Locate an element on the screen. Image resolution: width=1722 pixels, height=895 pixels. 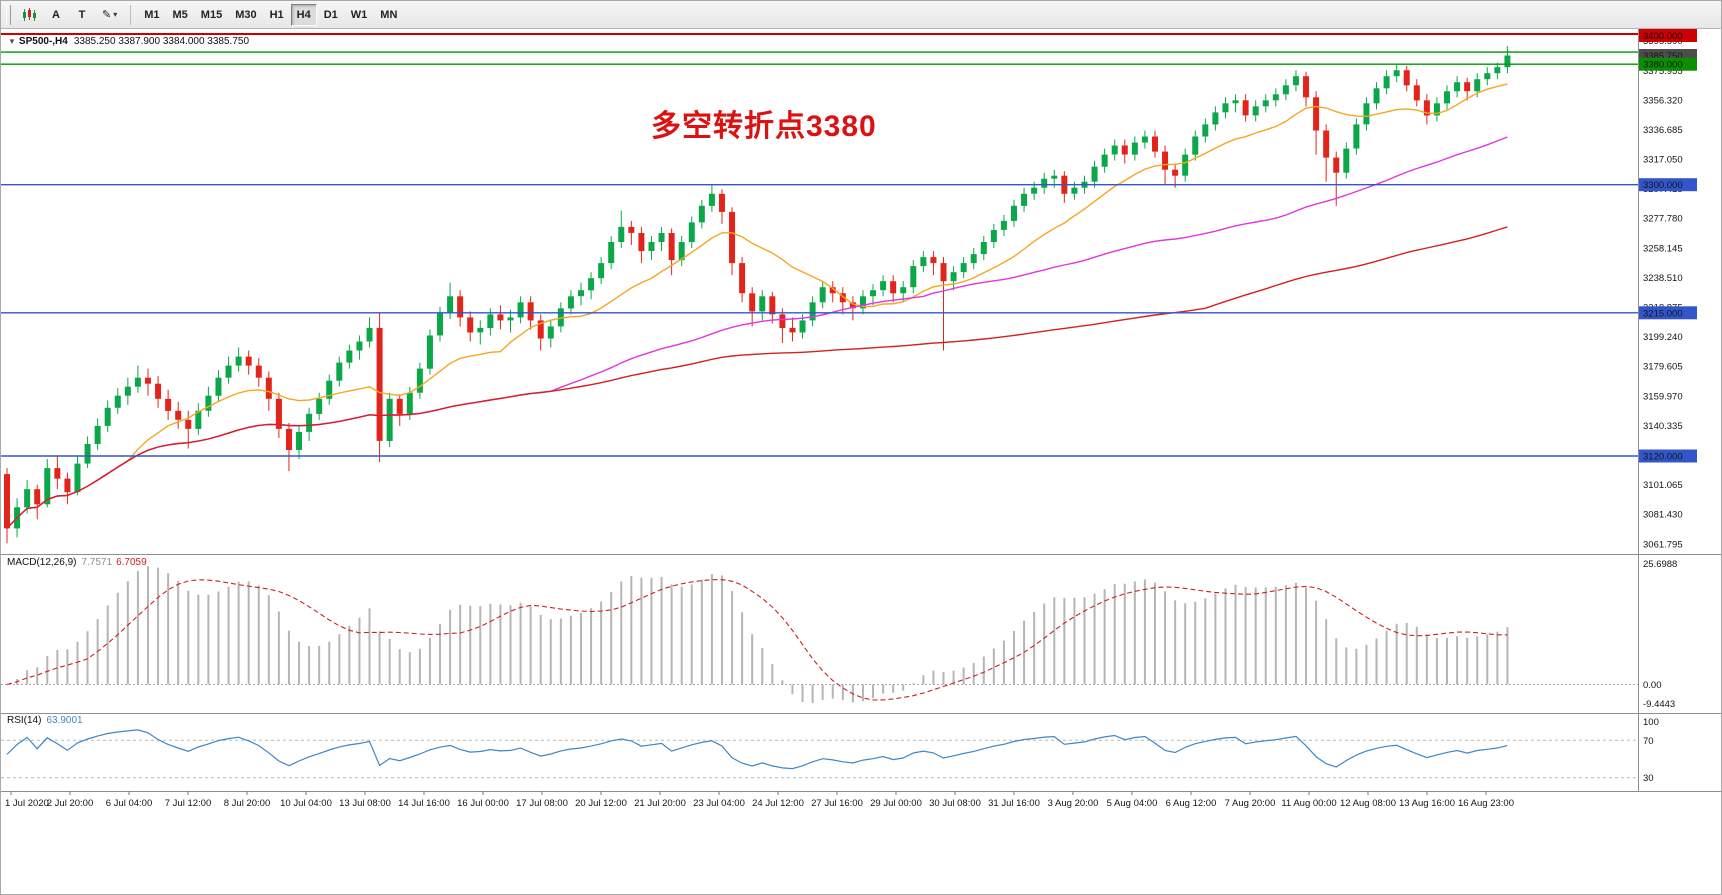
time-axis-label: 13 Aug 16:00 is located at coordinates (1427, 803).